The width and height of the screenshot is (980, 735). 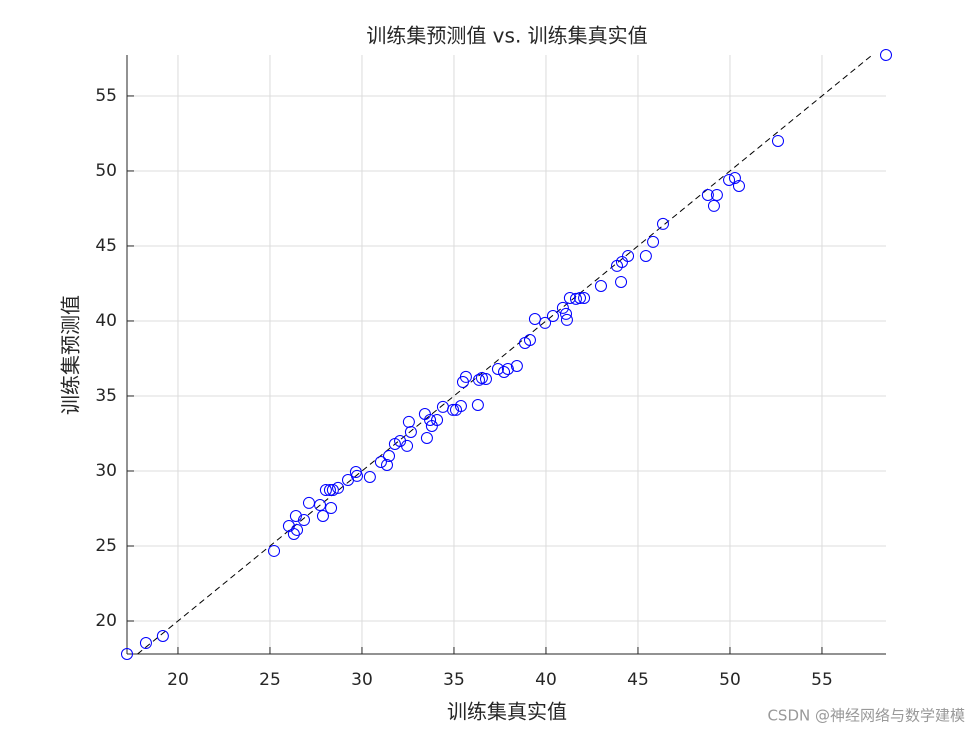 I want to click on y-tick-label: 40, so click(x=106, y=321).